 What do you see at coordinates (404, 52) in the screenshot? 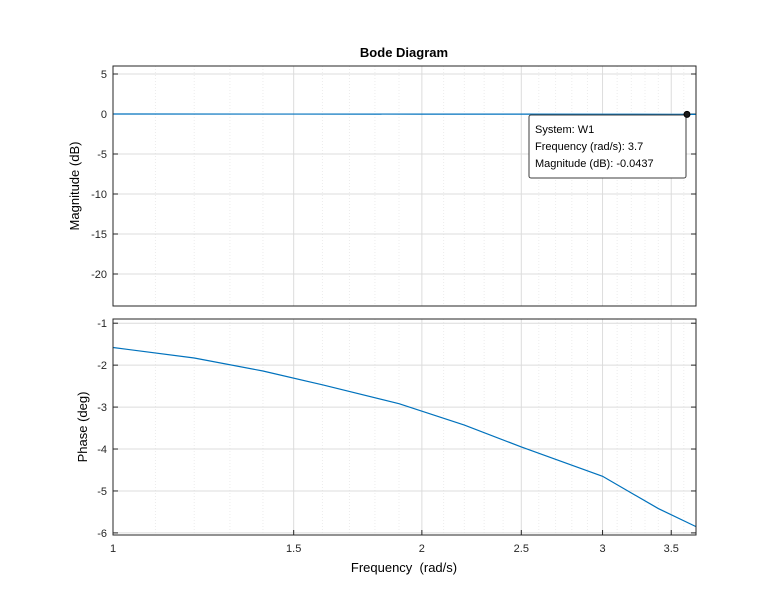
I see `chart-title: Bode Diagram` at bounding box center [404, 52].